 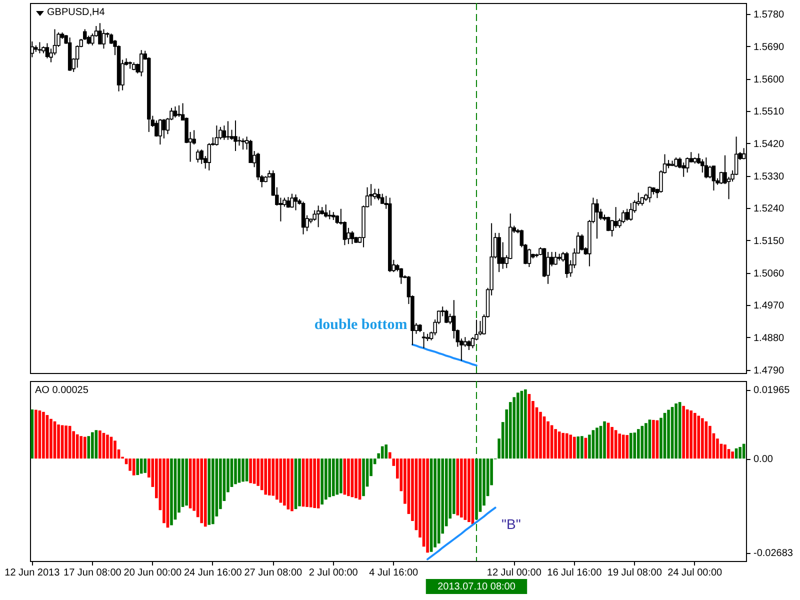 What do you see at coordinates (769, 306) in the screenshot?
I see `y-tick-label: 1.4970` at bounding box center [769, 306].